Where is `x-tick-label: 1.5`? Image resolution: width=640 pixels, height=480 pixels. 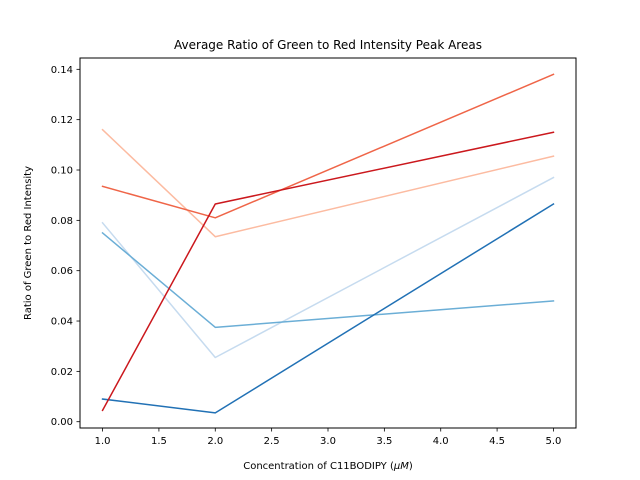
x-tick-label: 1.5 is located at coordinates (159, 441).